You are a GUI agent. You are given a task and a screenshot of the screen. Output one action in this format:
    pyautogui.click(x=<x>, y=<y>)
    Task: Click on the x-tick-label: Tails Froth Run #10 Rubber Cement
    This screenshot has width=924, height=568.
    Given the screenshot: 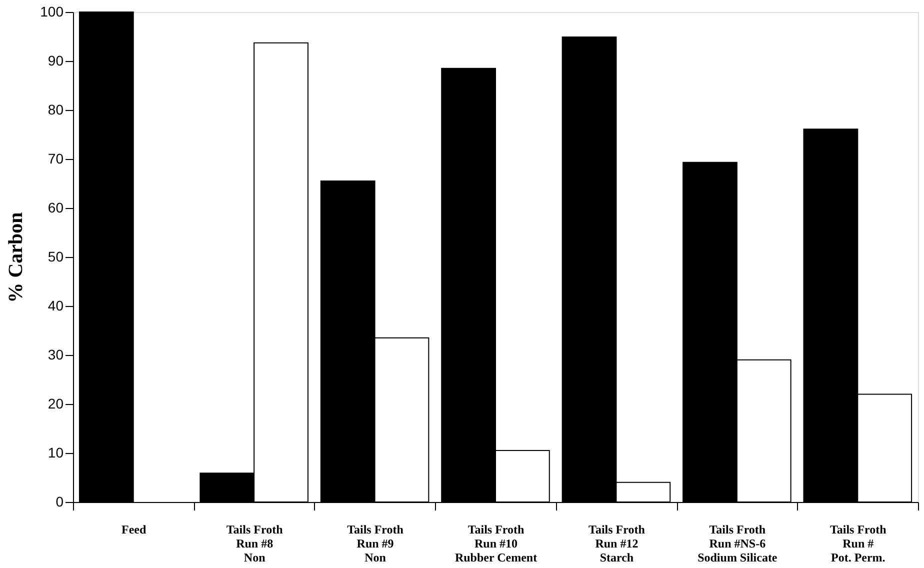 What is the action you would take?
    pyautogui.click(x=496, y=543)
    